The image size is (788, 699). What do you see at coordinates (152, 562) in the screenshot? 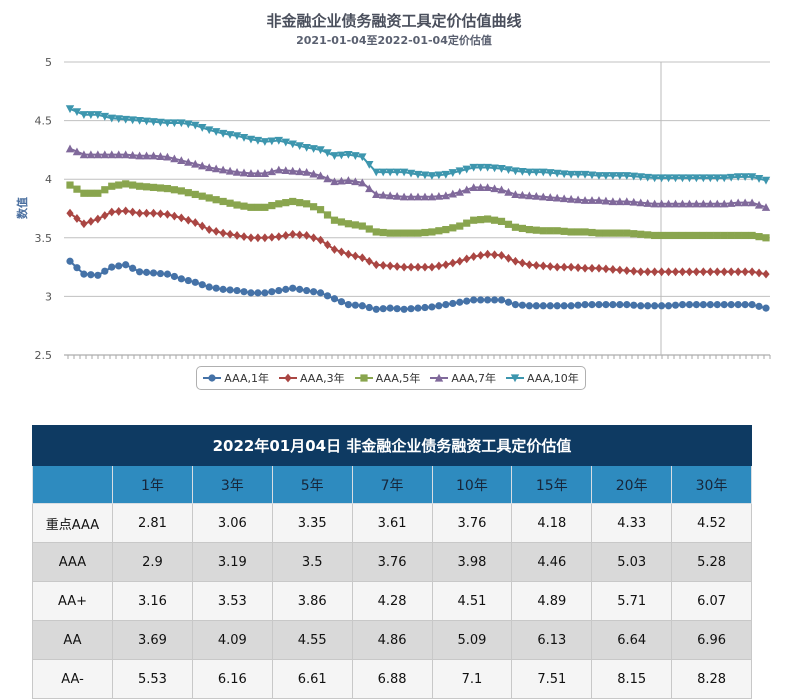
I see `table-cell: 2.9` at bounding box center [152, 562].